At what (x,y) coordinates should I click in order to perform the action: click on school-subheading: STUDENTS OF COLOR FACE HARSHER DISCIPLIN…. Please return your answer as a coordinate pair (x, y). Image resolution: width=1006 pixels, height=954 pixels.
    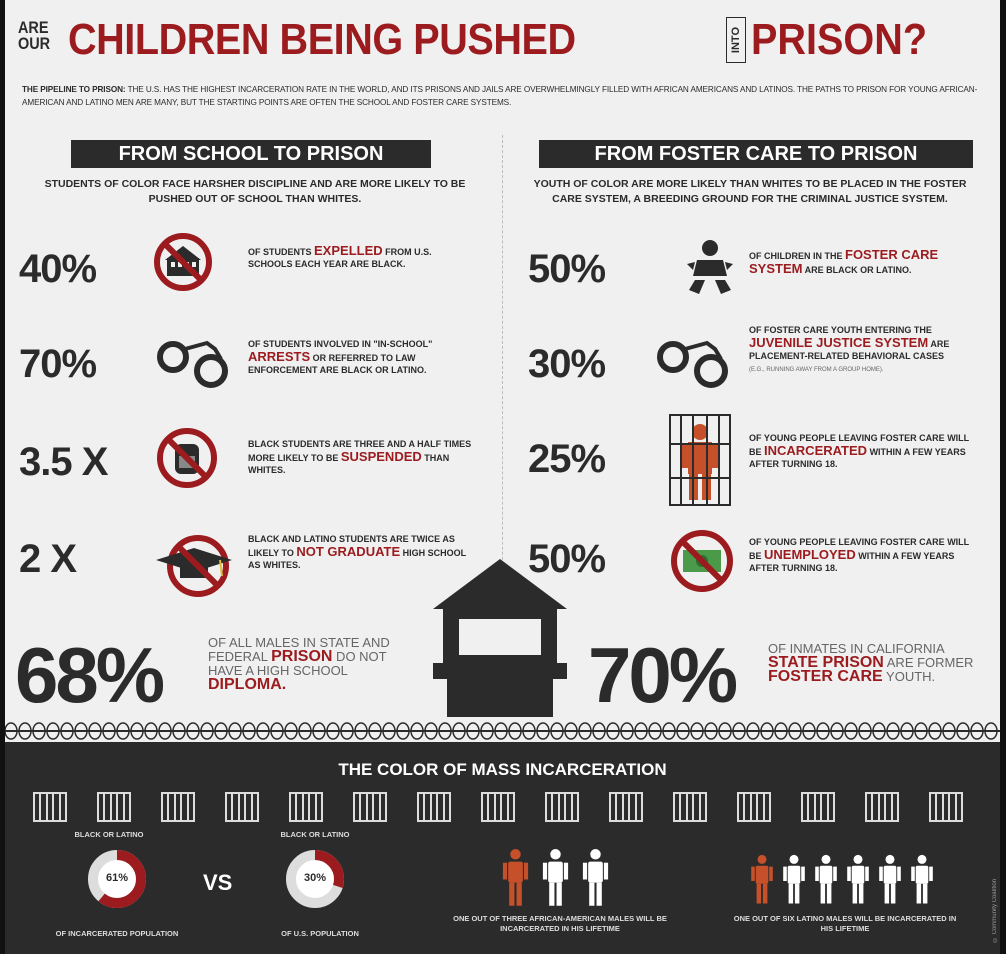
    Looking at the image, I should click on (255, 191).